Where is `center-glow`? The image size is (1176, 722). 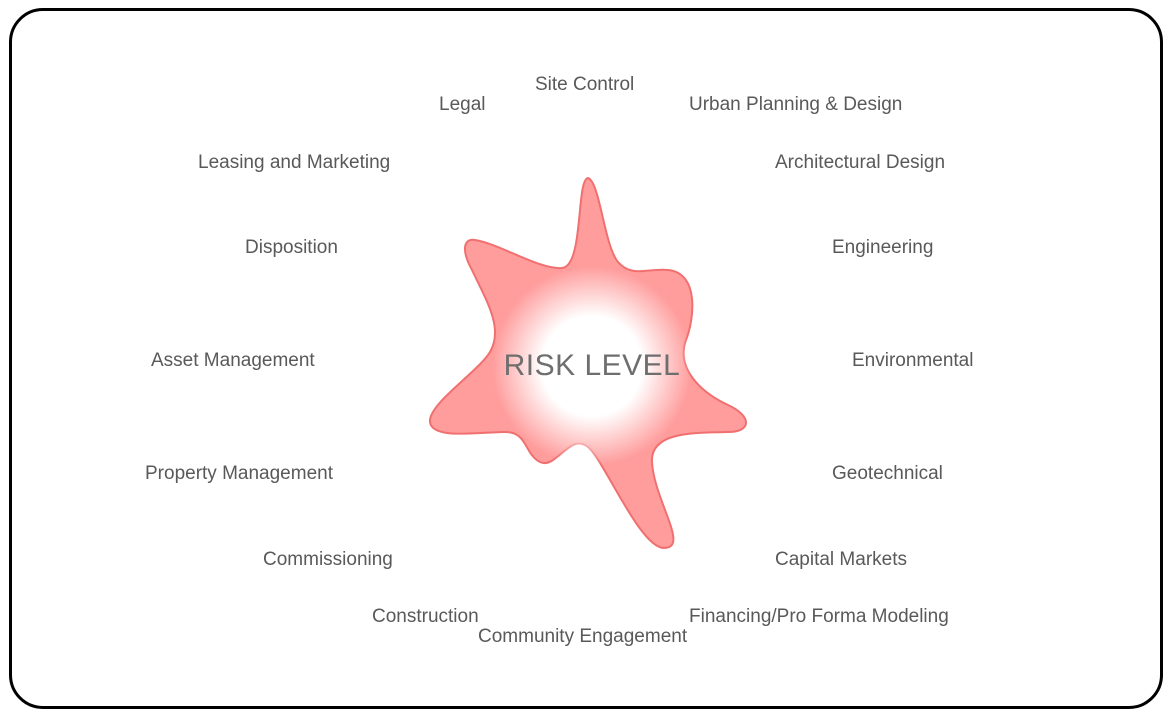
center-glow is located at coordinates (592, 366).